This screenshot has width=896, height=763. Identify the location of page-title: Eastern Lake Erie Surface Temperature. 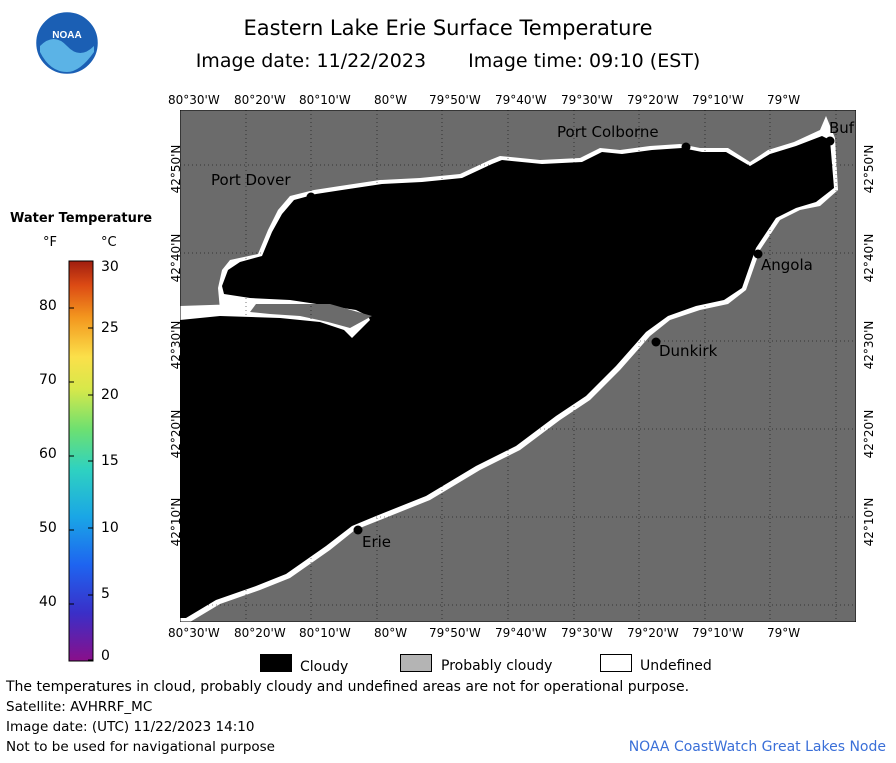
(448, 28).